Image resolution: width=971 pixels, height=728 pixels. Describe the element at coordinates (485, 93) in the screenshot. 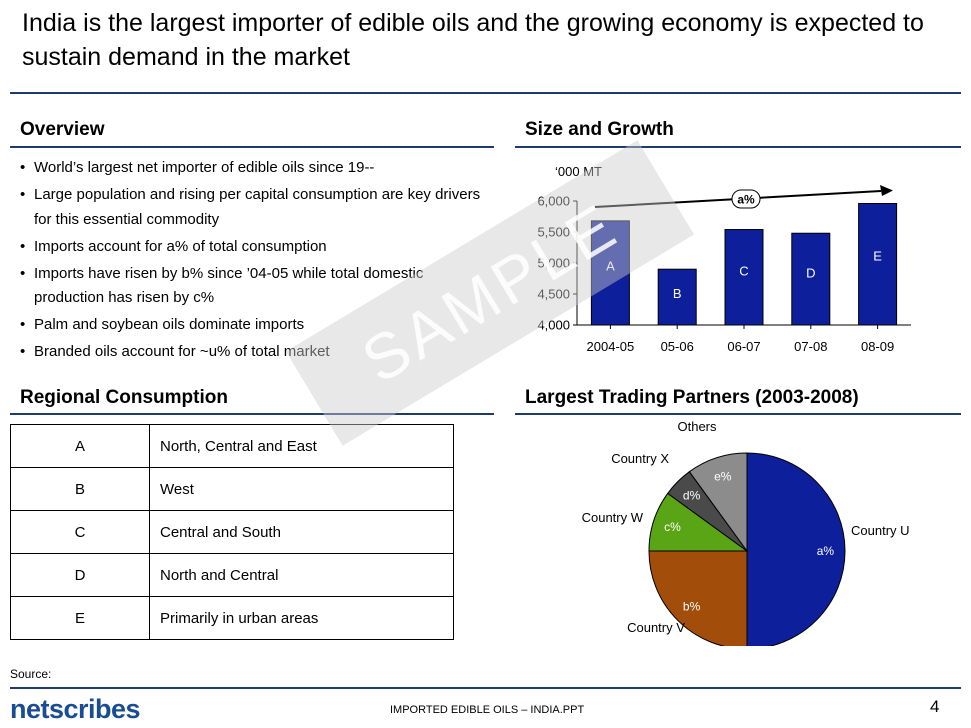

I see `title-divider` at that location.